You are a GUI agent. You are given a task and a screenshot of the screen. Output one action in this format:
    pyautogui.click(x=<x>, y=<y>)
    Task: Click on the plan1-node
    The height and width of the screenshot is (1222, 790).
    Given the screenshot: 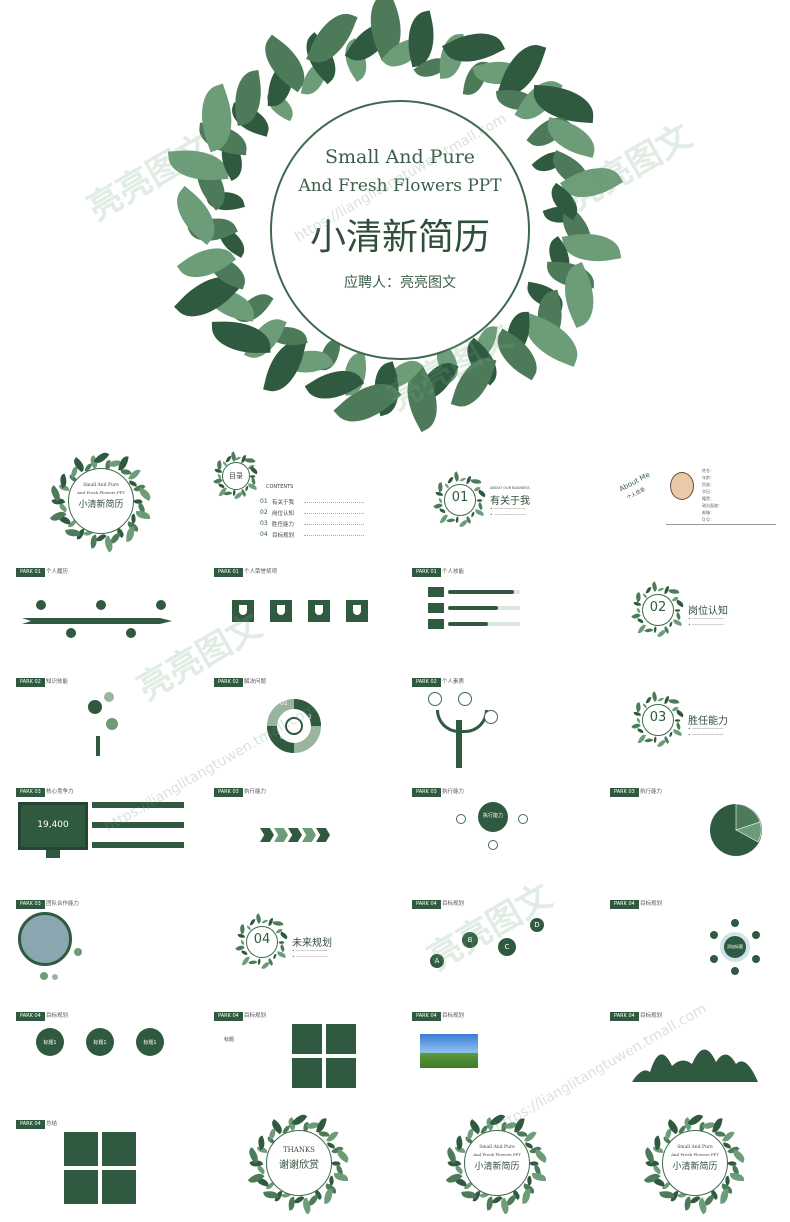 What is the action you would take?
    pyautogui.click(x=507, y=947)
    